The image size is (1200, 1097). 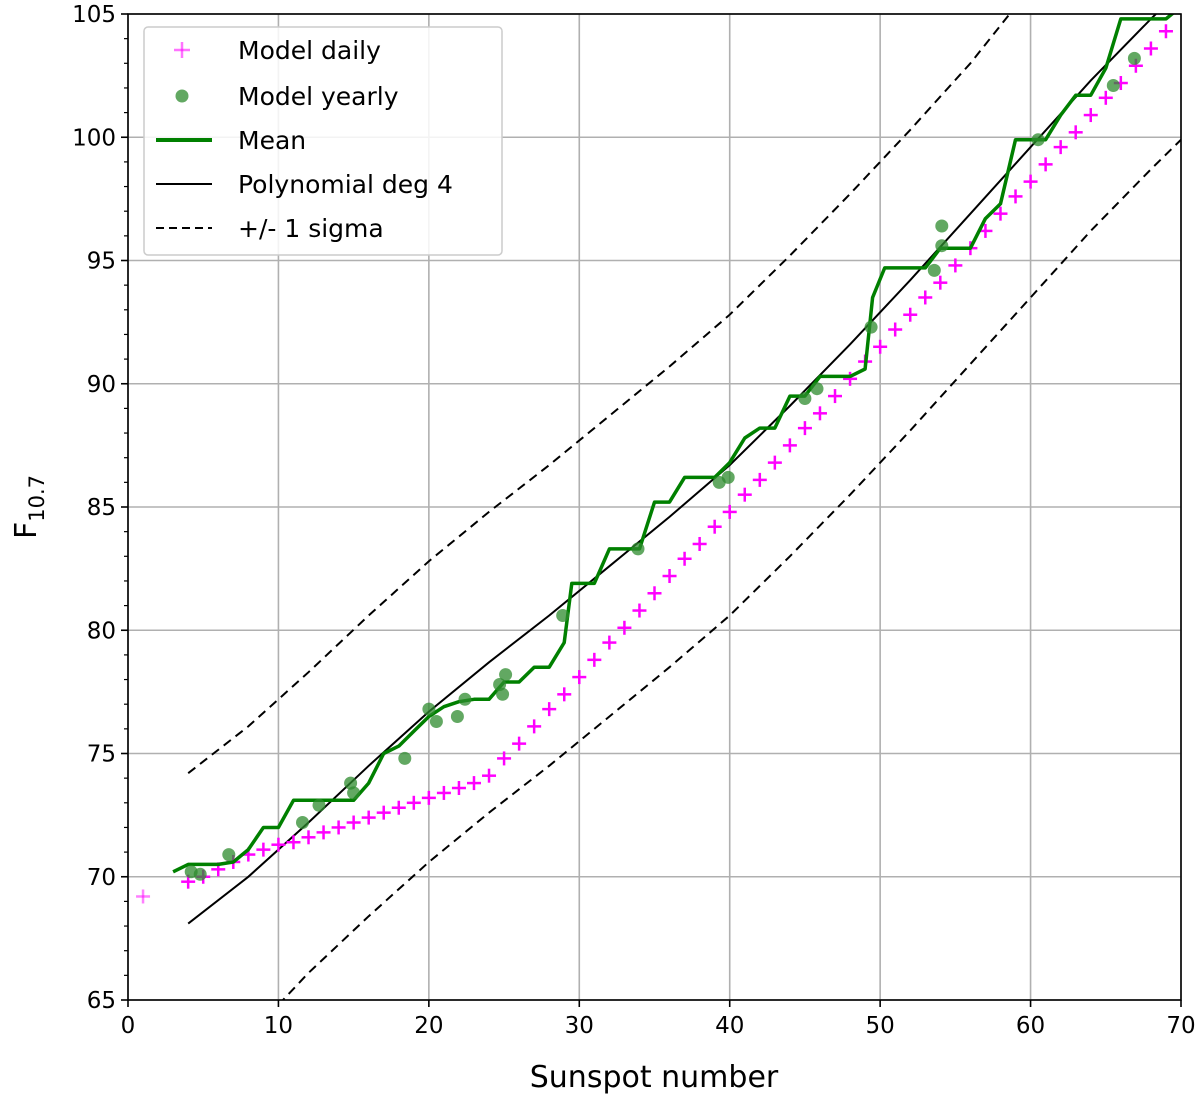 I want to click on x-tick-label: 30, so click(x=579, y=1026).